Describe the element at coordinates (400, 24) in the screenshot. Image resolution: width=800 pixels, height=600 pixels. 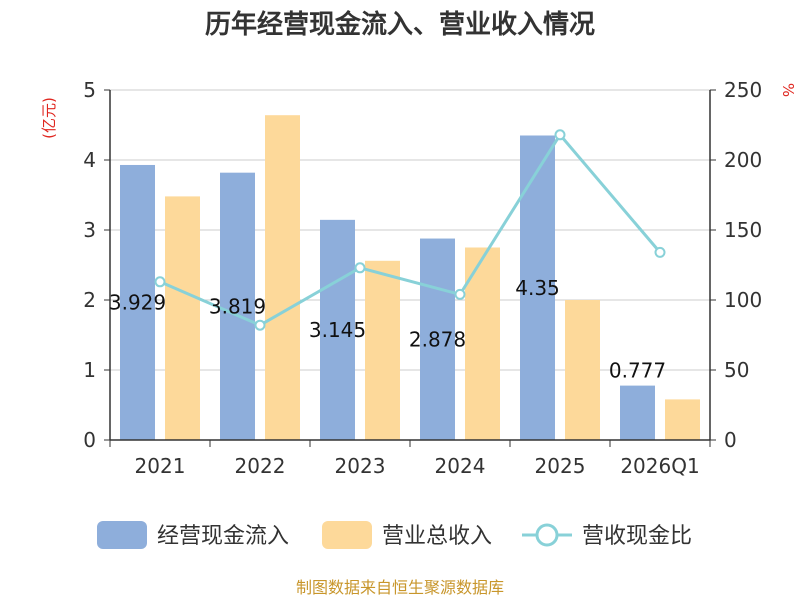
I see `chart-title: 历年经营现金流入、营业收入情况` at that location.